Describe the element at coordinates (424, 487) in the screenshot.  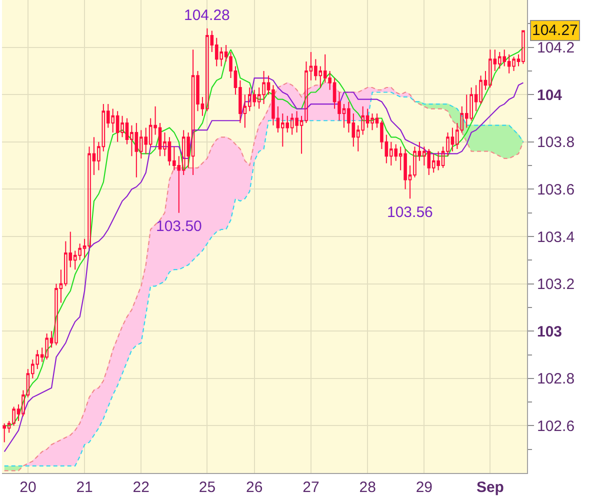
I see `x-tick-label: 29` at that location.